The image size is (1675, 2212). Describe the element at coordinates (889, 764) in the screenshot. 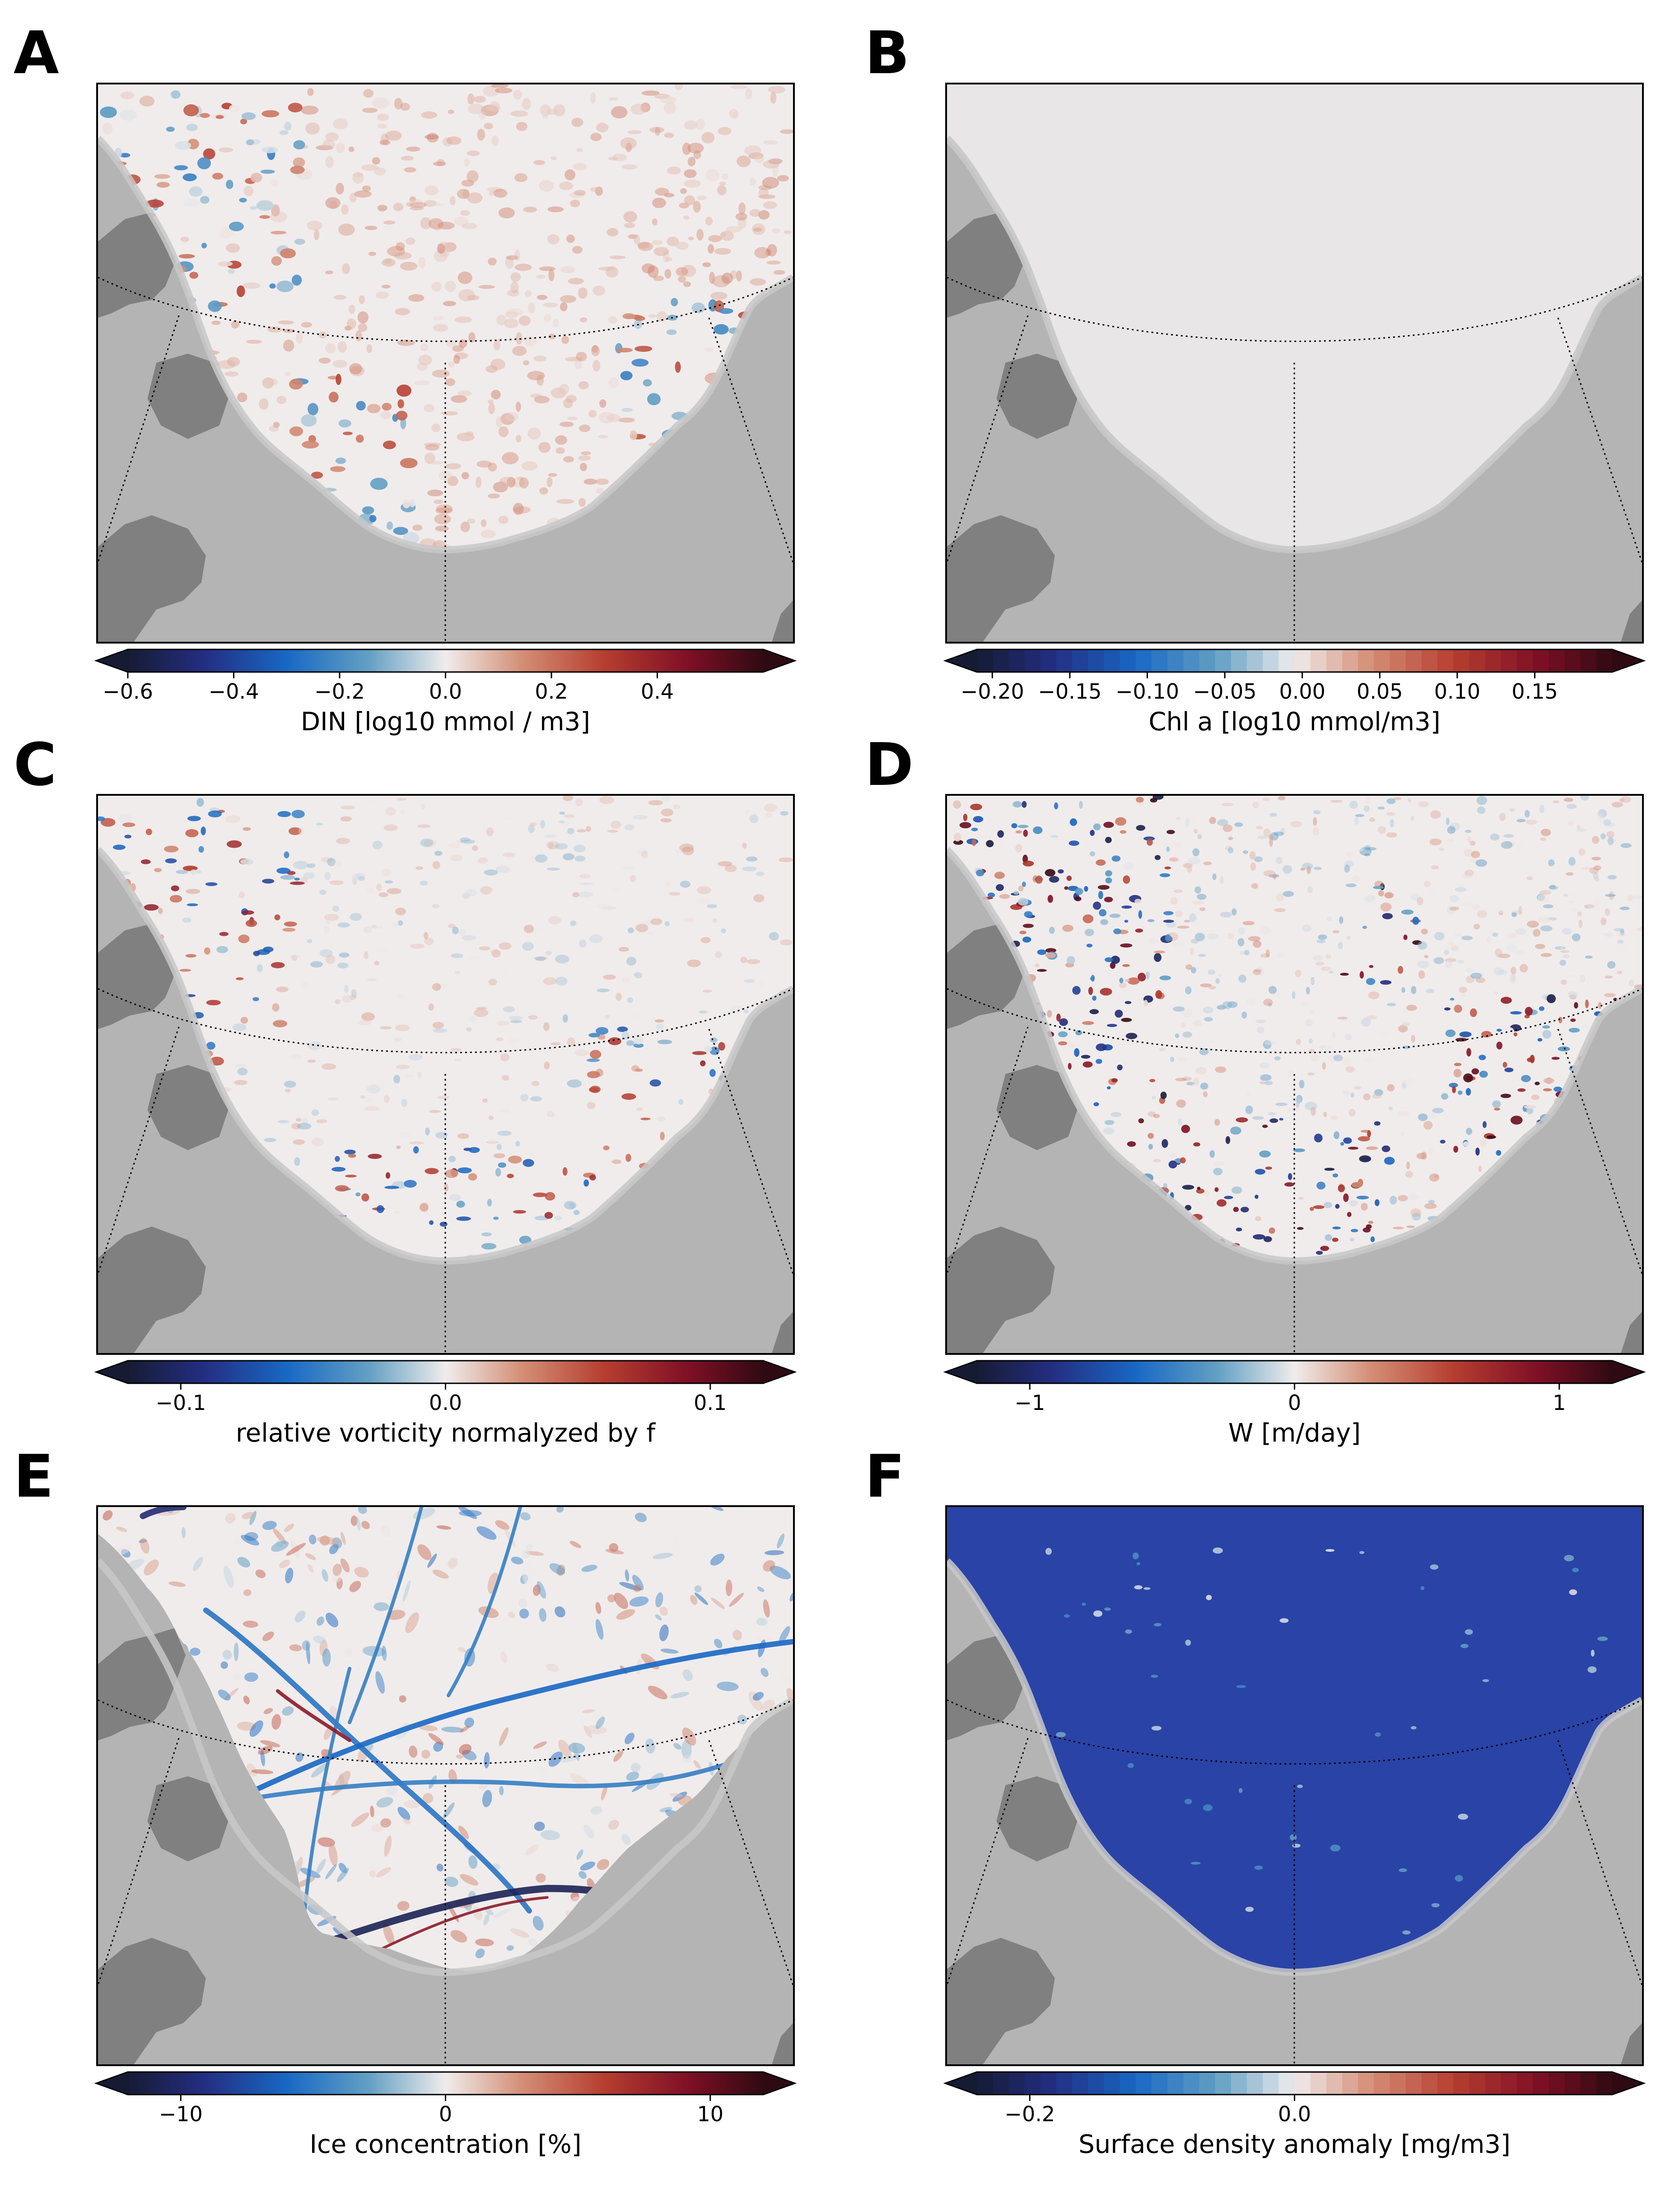

I see `panel-letter-d: D` at that location.